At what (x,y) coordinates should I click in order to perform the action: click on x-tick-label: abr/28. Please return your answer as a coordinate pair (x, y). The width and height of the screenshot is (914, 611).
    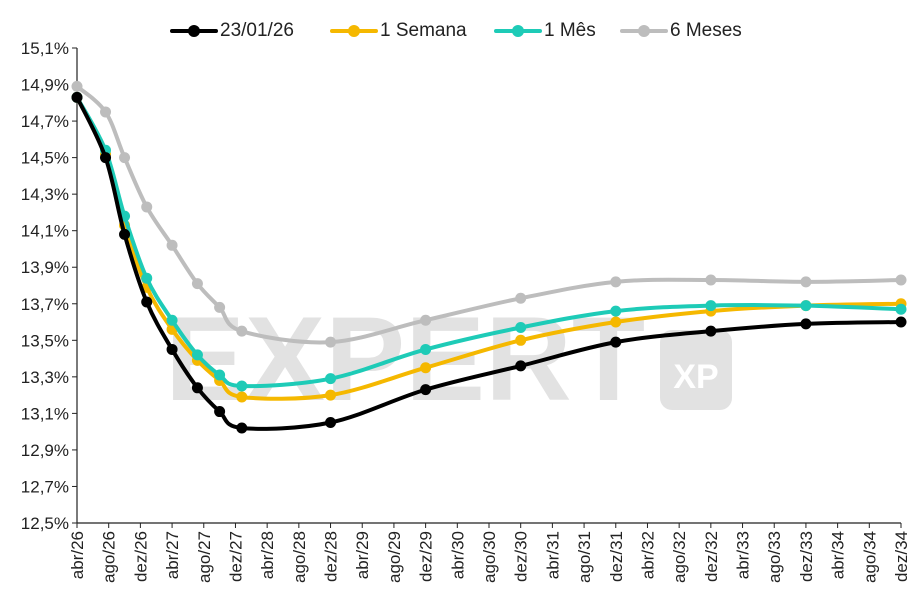
    Looking at the image, I should click on (267, 555).